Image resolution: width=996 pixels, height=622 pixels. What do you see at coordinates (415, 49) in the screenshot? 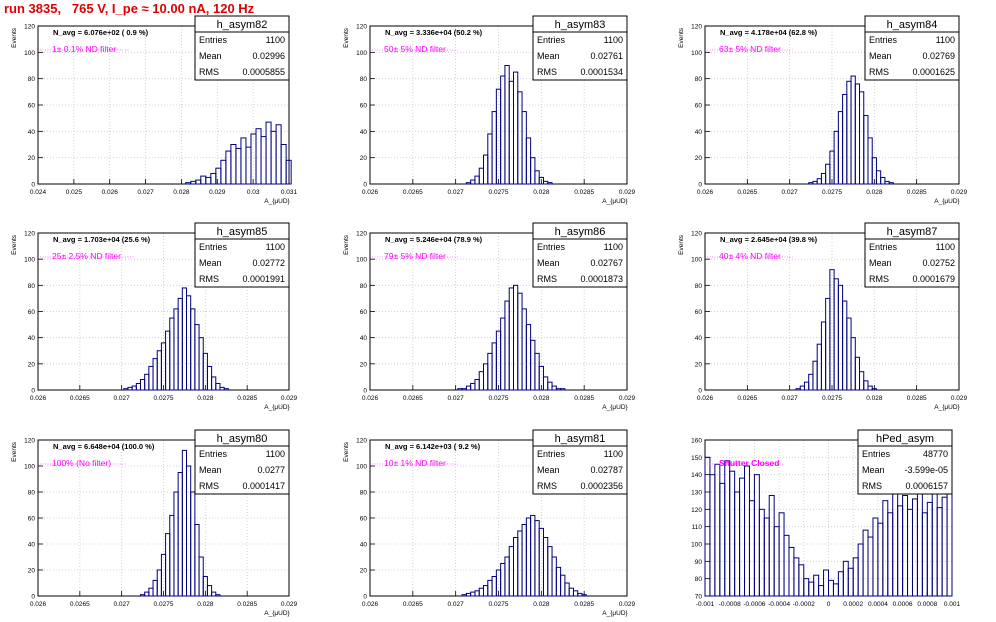
I see `filter-label: 50± 5% ND filter` at bounding box center [415, 49].